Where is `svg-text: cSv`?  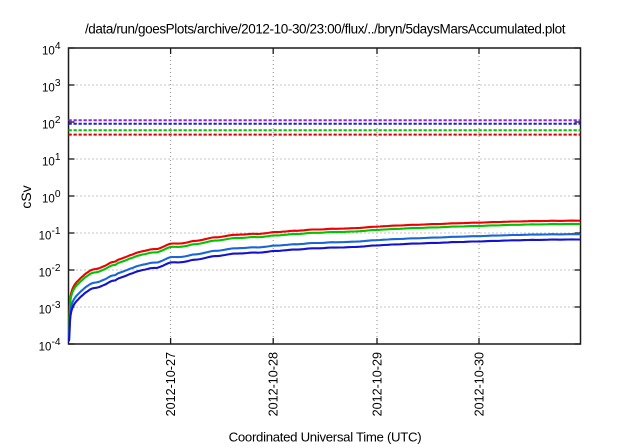 svg-text: cSv is located at coordinates (26, 196).